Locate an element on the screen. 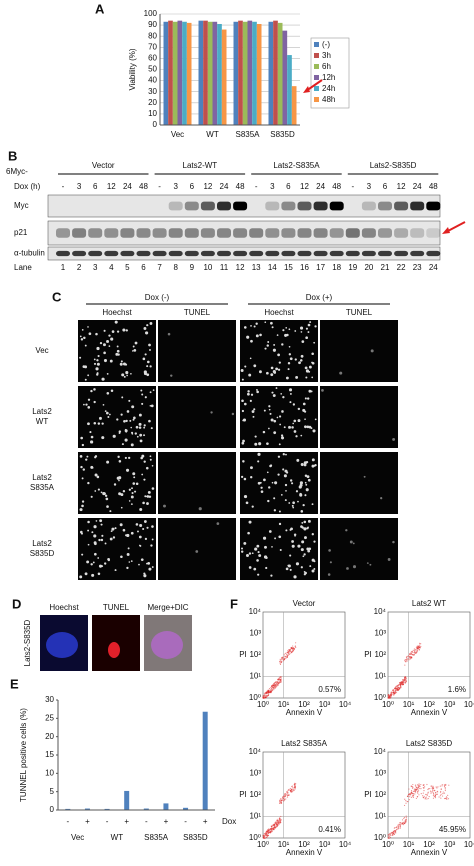 The height and width of the screenshot is (866, 474). lane: 15 is located at coordinates (288, 267).